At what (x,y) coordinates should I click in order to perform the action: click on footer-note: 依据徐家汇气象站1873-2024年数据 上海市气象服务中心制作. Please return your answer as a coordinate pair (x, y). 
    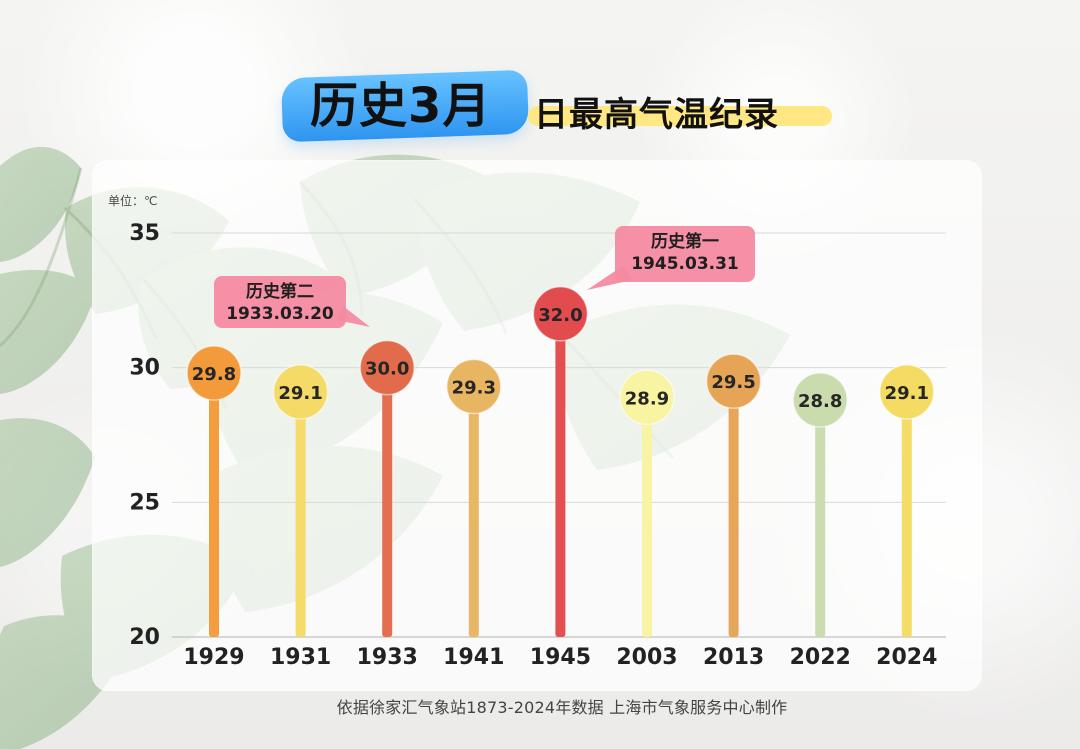
    Looking at the image, I should click on (562, 707).